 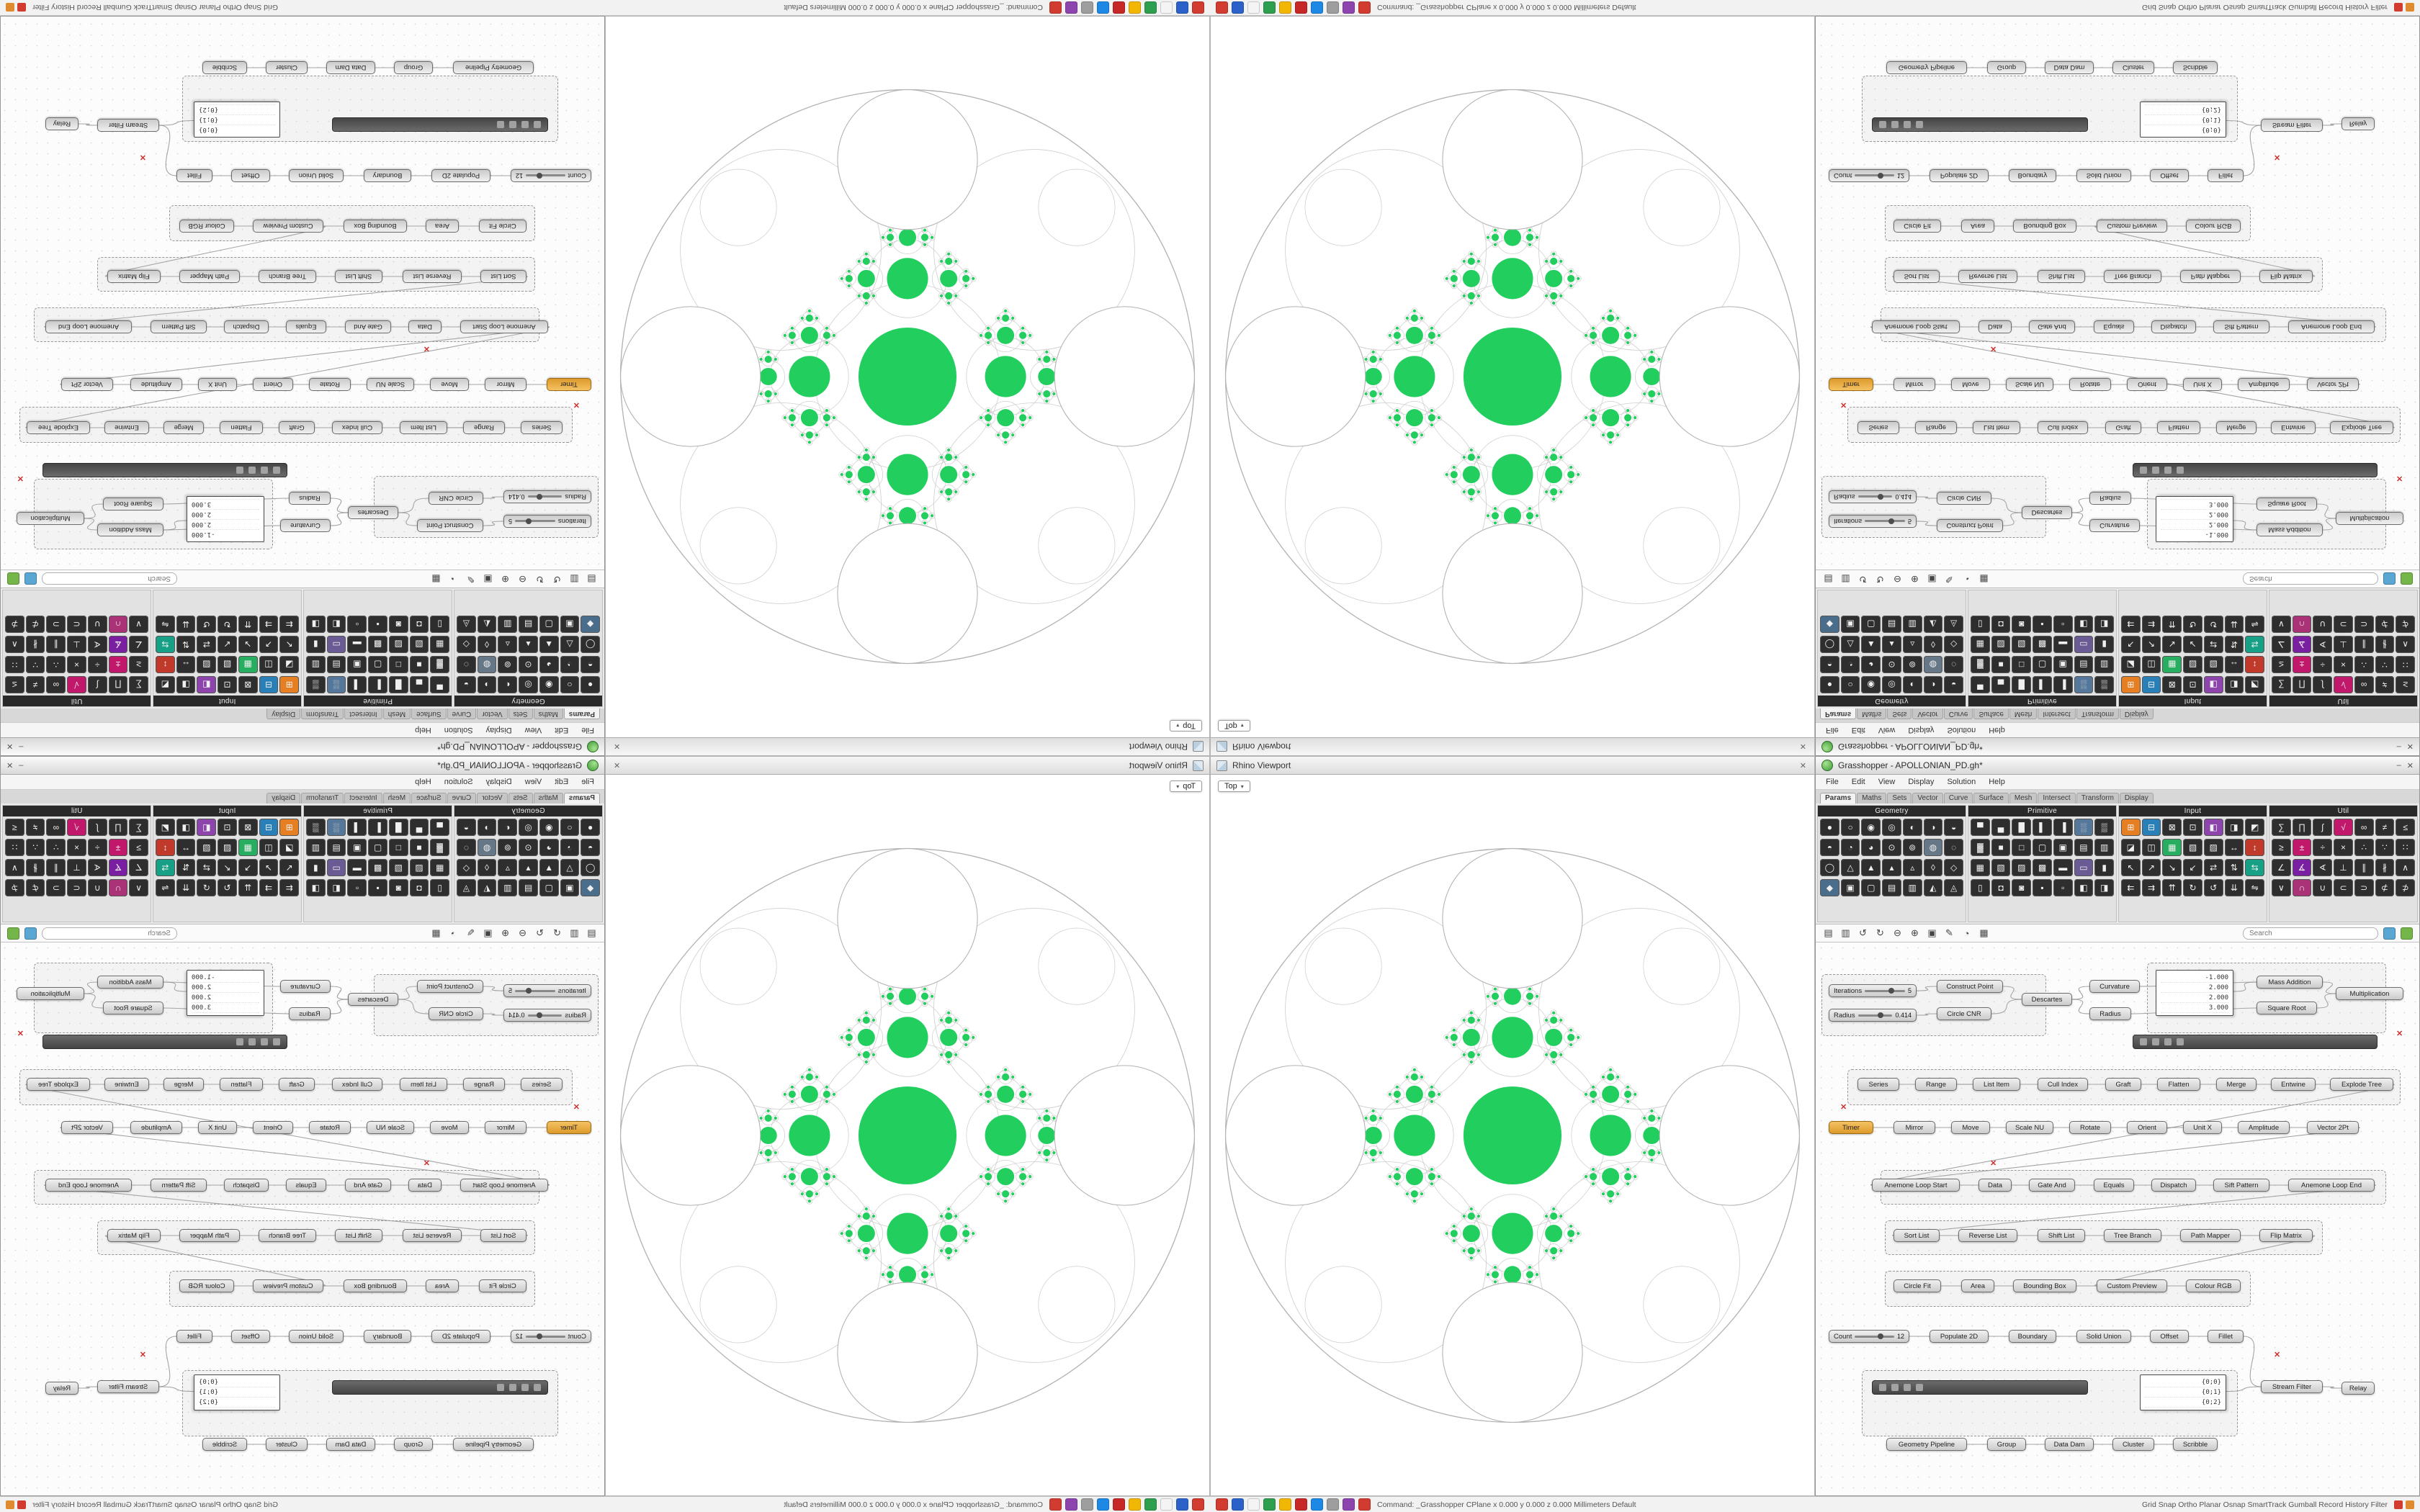 I want to click on tab-display: Display, so click(x=283, y=713).